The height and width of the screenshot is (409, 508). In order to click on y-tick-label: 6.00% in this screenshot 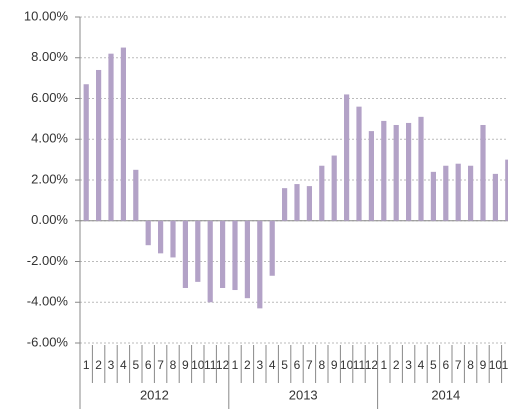, I will do `click(49, 97)`.